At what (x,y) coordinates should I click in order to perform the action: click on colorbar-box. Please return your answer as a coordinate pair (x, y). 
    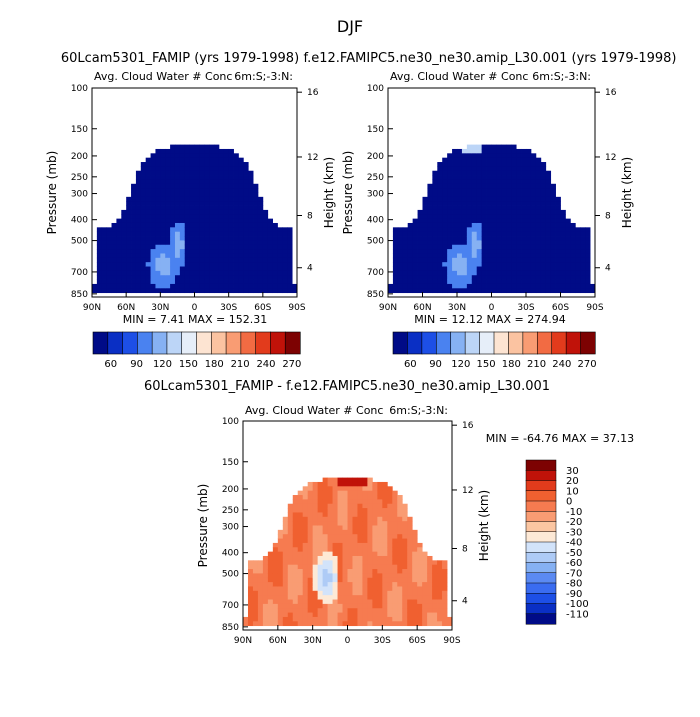
    Looking at the image, I should click on (559, 343).